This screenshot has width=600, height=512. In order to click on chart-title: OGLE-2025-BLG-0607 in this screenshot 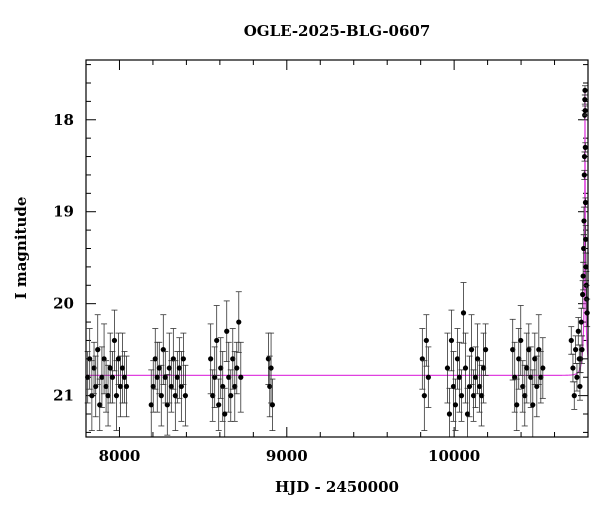, I will do `click(337, 31)`.